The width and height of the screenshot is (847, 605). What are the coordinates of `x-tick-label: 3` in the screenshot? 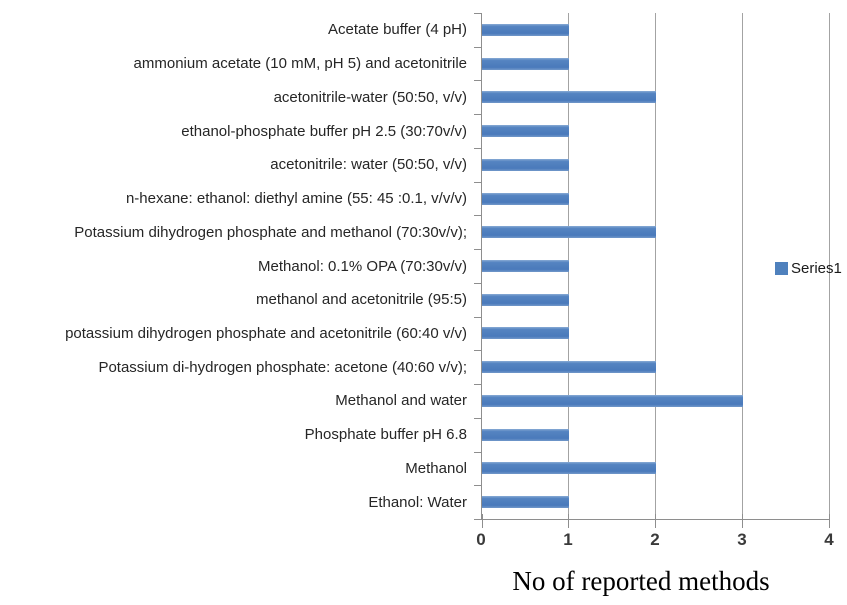 It's located at (742, 539).